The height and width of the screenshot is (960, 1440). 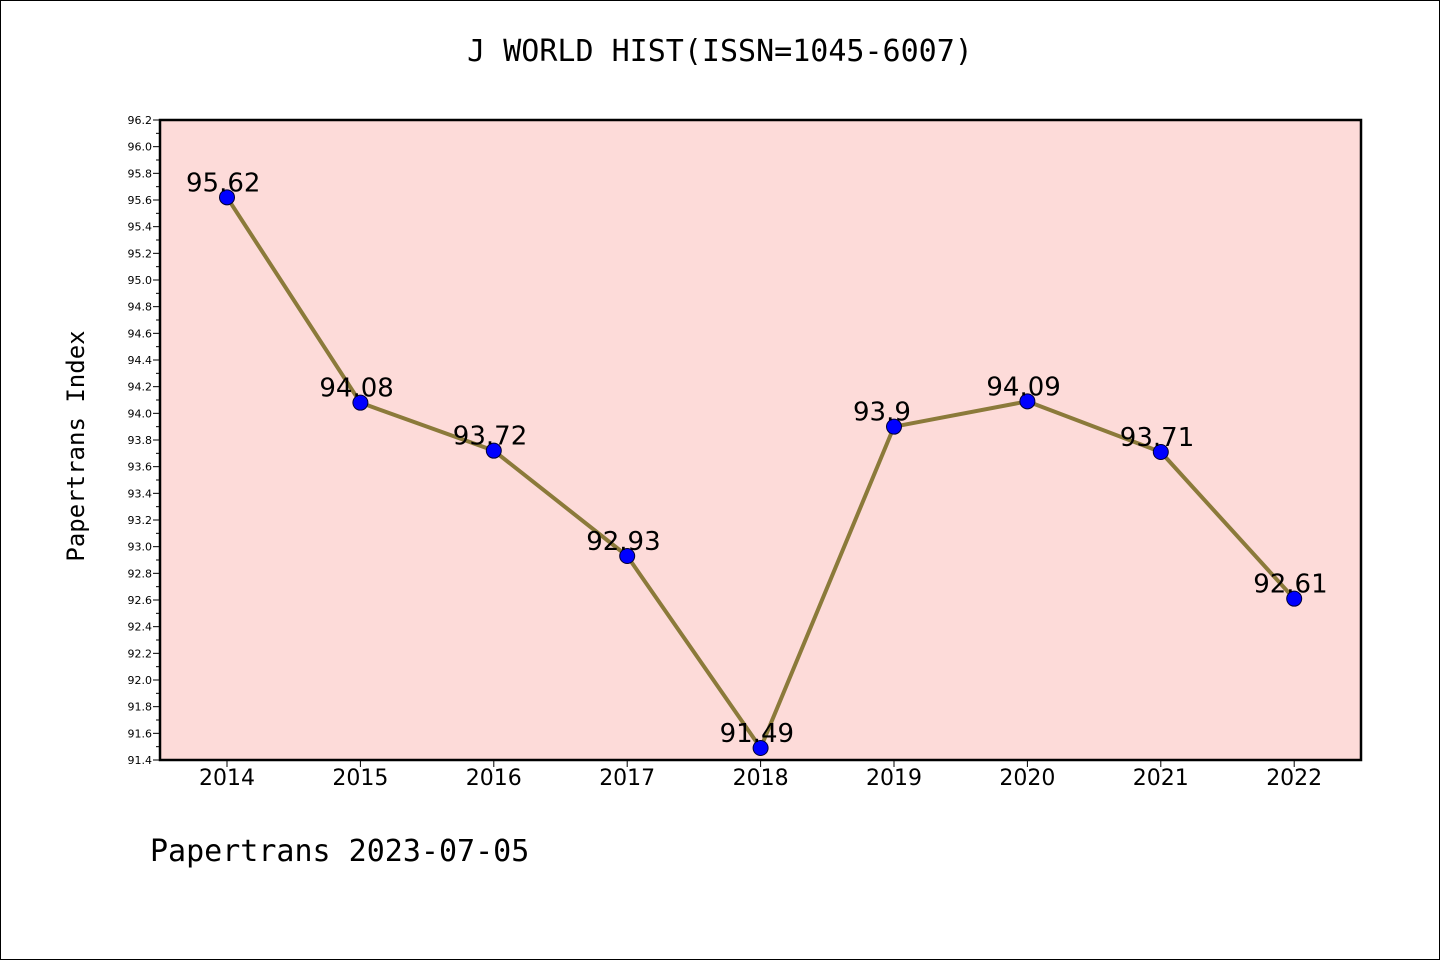 What do you see at coordinates (1161, 778) in the screenshot?
I see `x-tick-label: 2021` at bounding box center [1161, 778].